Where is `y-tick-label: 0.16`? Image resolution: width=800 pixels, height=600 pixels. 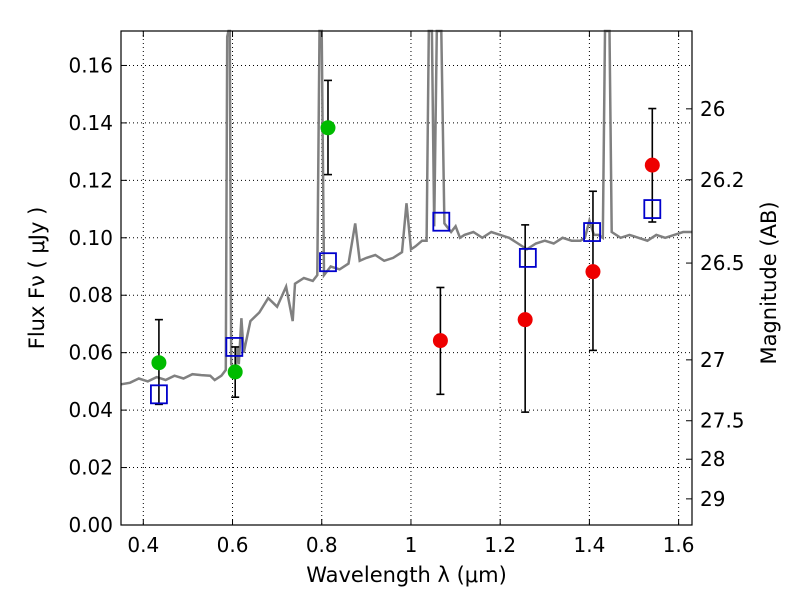 y-tick-label: 0.16 is located at coordinates (90, 65).